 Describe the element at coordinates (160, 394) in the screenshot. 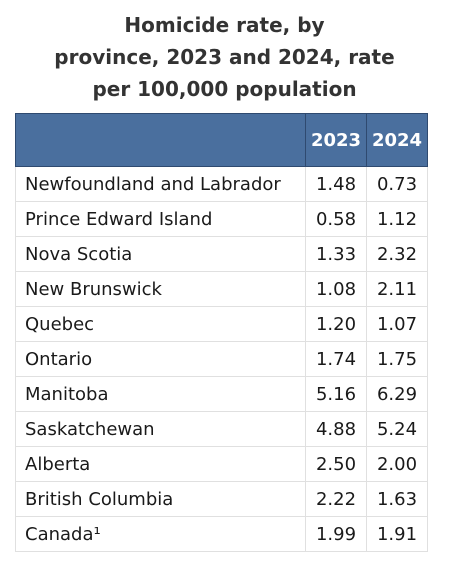

I see `row-label-cell: Manitoba` at that location.